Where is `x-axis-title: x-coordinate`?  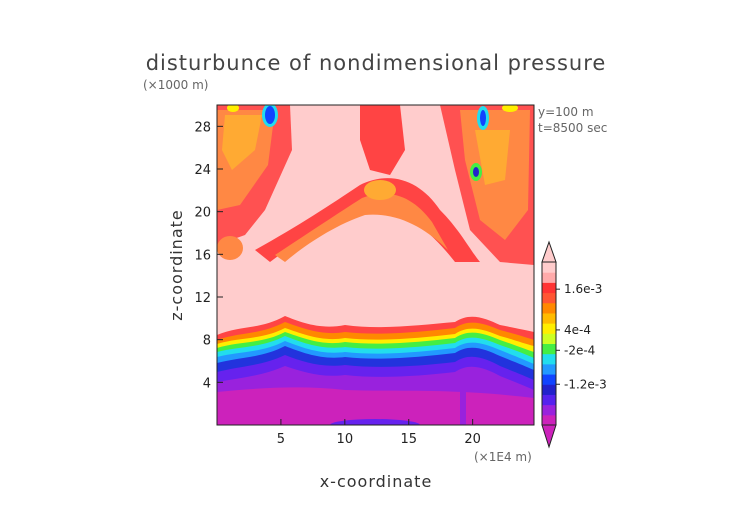 x-axis-title: x-coordinate is located at coordinates (376, 481).